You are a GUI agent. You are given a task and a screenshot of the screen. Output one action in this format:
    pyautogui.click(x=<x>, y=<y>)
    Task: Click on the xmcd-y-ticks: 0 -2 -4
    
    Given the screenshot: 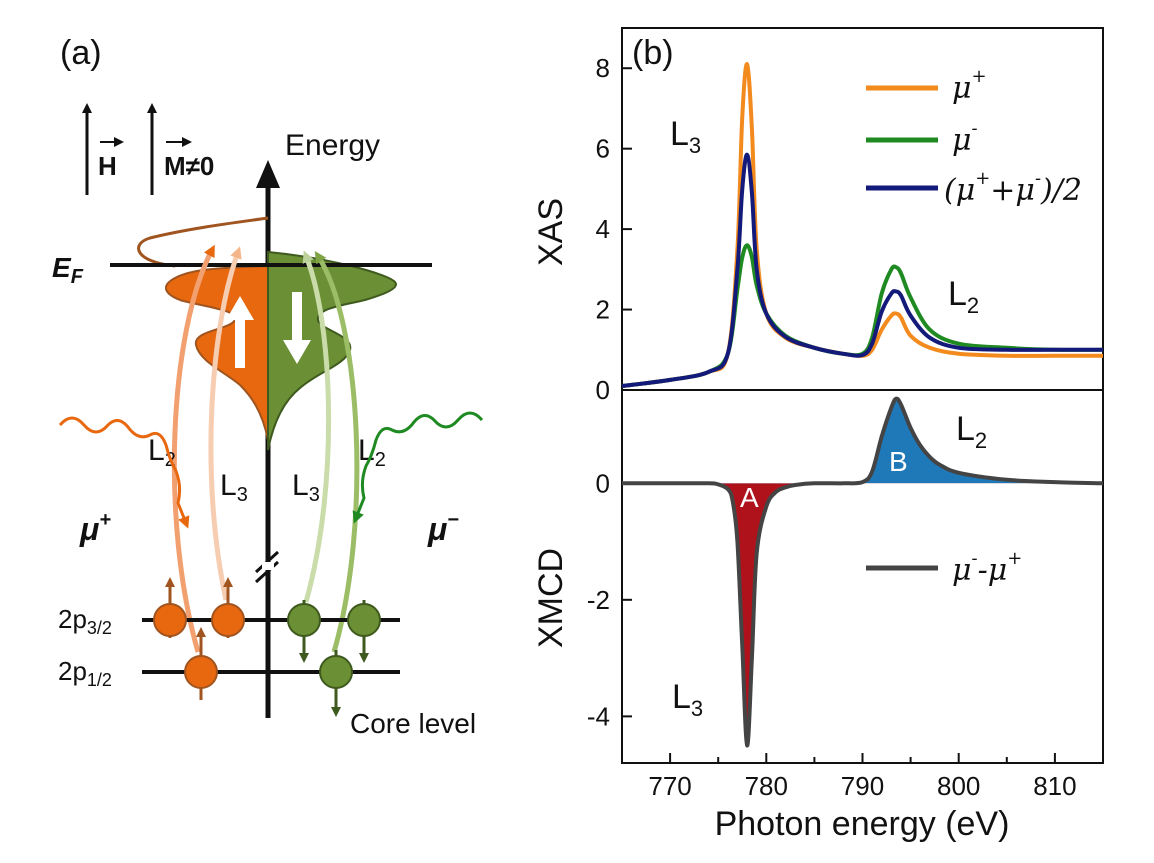 What is the action you would take?
    pyautogui.click(x=609, y=599)
    